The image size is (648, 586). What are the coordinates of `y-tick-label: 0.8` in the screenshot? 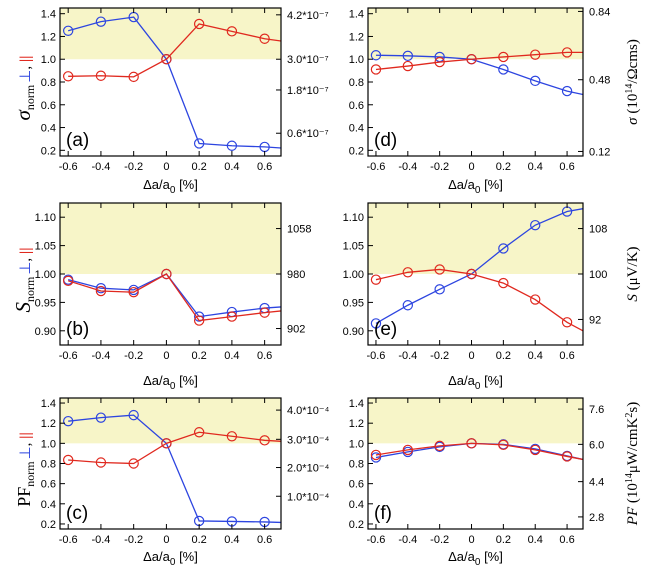 It's located at (48, 83).